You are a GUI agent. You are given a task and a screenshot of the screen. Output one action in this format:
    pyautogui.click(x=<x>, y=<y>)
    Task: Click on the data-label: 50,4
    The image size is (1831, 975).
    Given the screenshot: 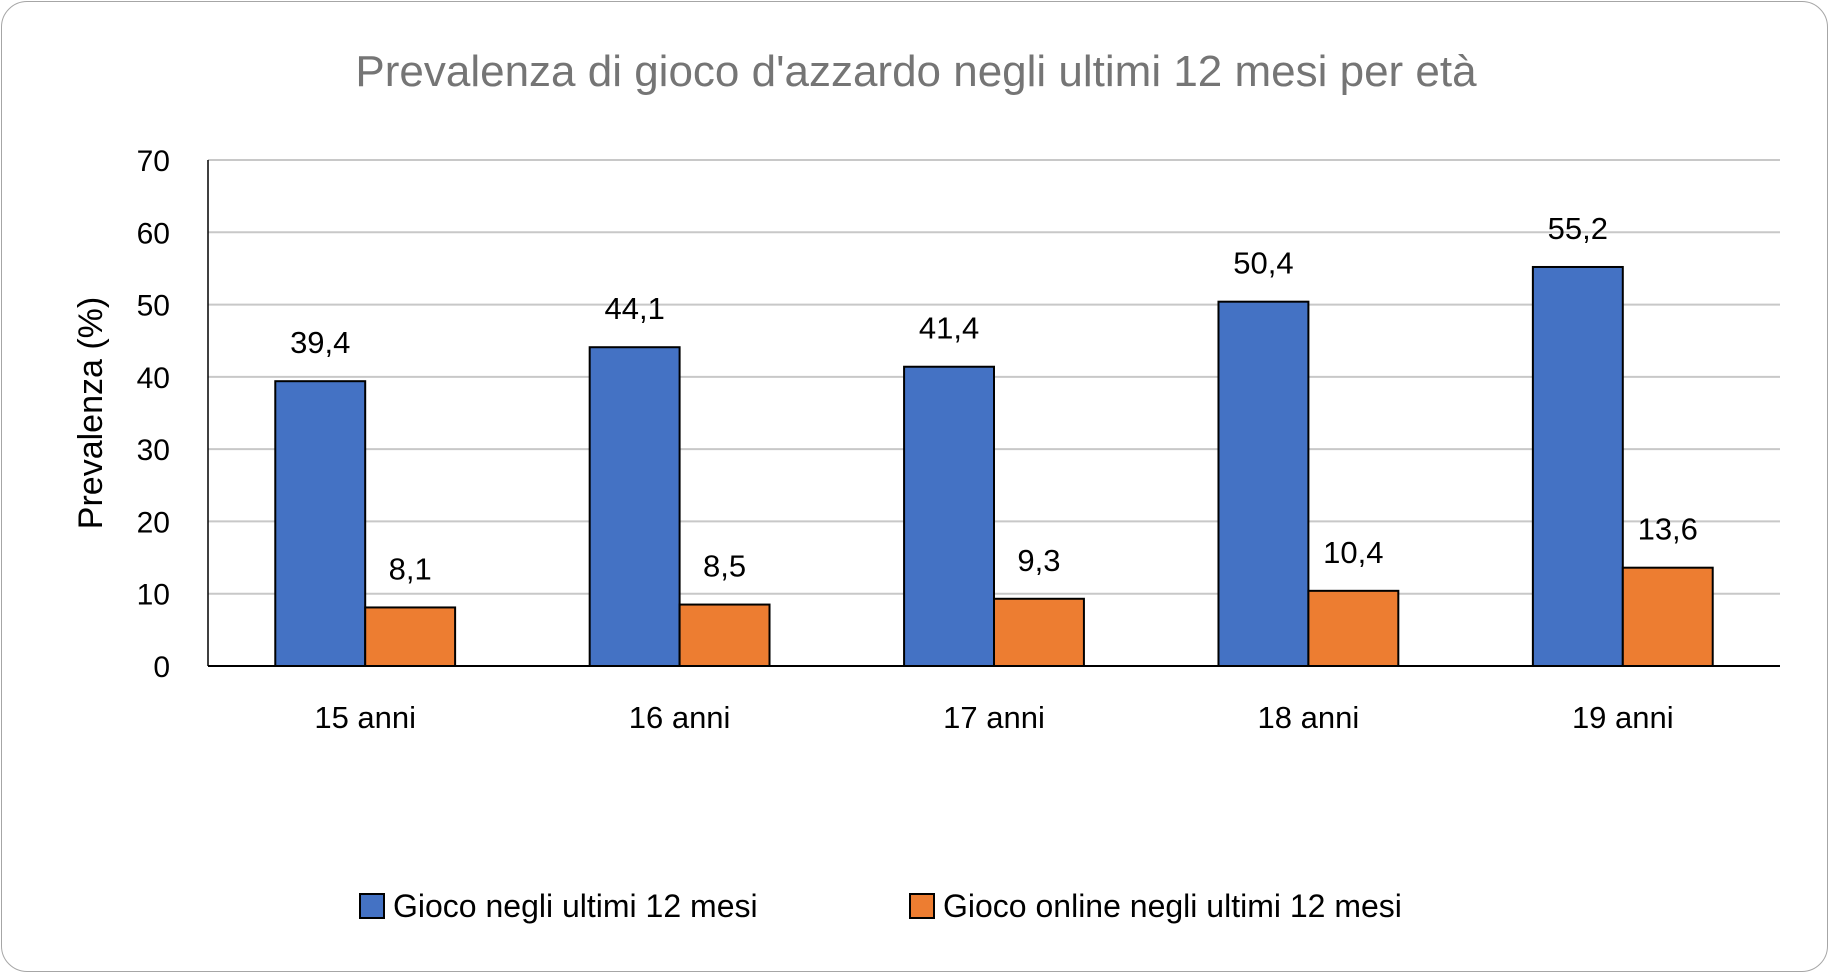 What is the action you would take?
    pyautogui.click(x=1263, y=263)
    